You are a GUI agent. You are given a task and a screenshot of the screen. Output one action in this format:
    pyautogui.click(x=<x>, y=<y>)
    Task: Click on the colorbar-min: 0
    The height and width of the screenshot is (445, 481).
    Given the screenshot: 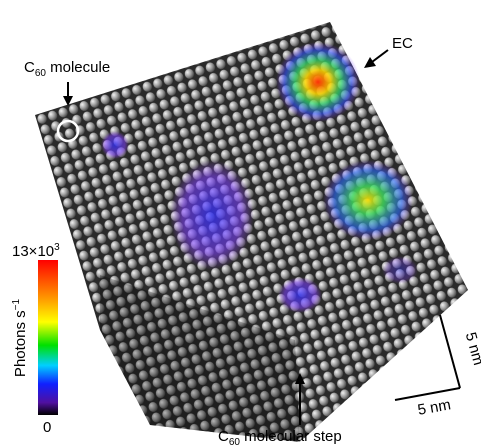 What is the action you would take?
    pyautogui.click(x=47, y=427)
    